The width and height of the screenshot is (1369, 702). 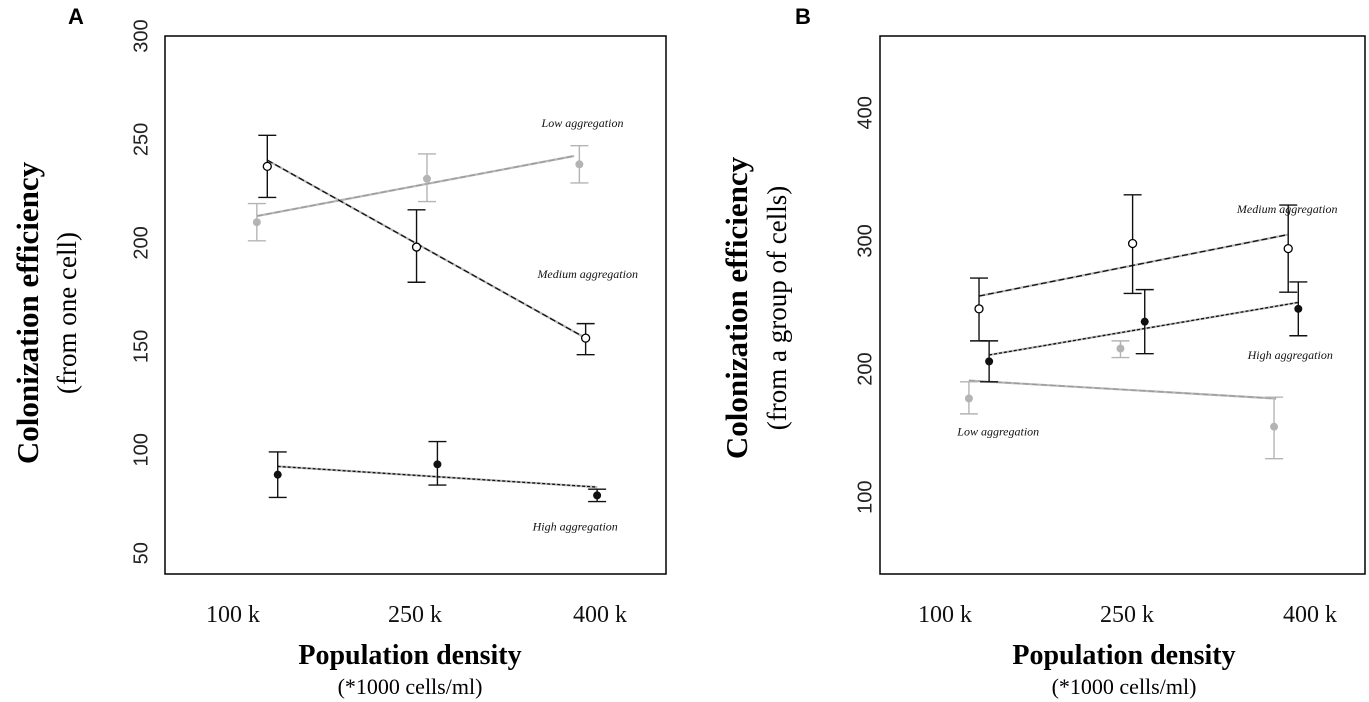 What do you see at coordinates (1133, 265) in the screenshot?
I see `panel-b-medium-aggregation-fit-line-dashed` at bounding box center [1133, 265].